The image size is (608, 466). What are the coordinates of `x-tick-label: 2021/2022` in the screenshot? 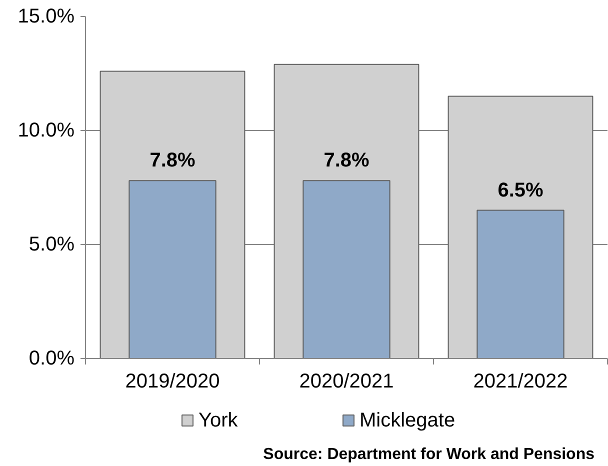 It's located at (520, 381).